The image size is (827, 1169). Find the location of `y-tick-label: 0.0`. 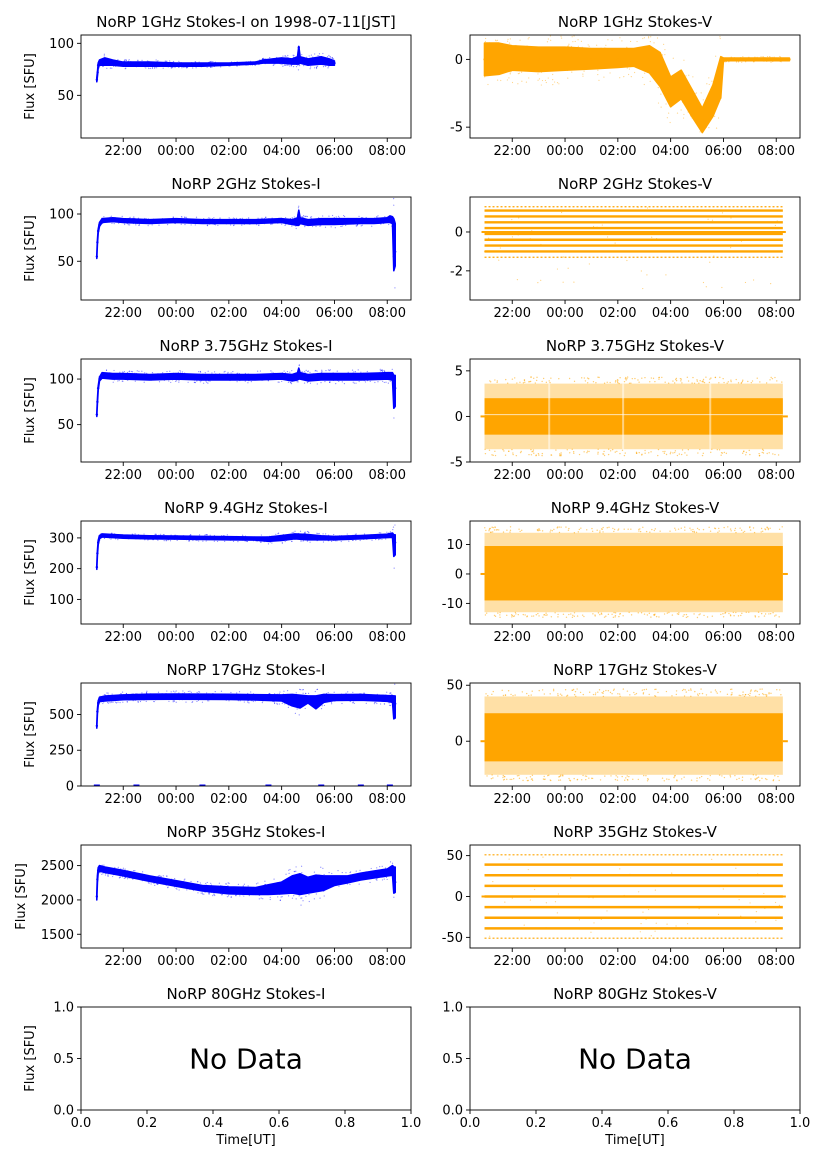

y-tick-label: 0.0 is located at coordinates (452, 1111).